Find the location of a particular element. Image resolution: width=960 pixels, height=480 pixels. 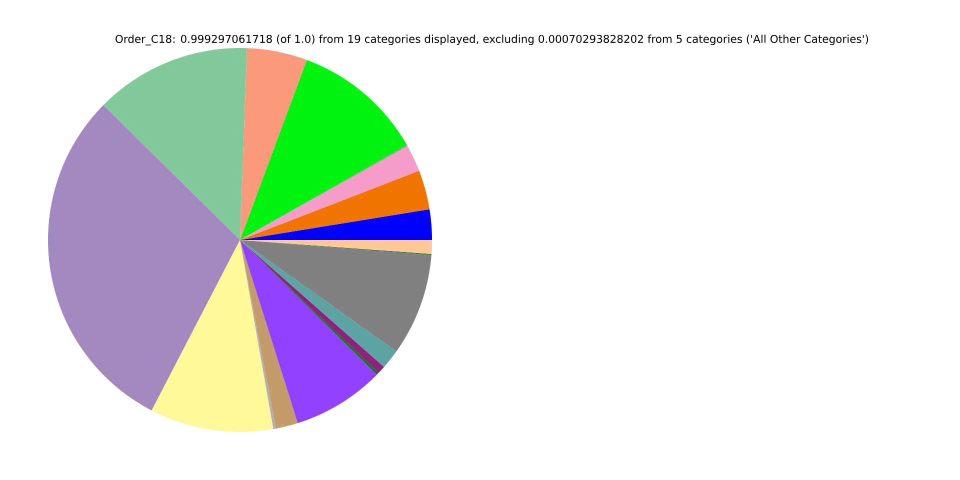

text: Order_C18: 0.999297061718 (of 1.0) from 19 categories displayed, excluding 0.00070293828202 from 5 categories ('All Other Categories') is located at coordinates (492, 40).